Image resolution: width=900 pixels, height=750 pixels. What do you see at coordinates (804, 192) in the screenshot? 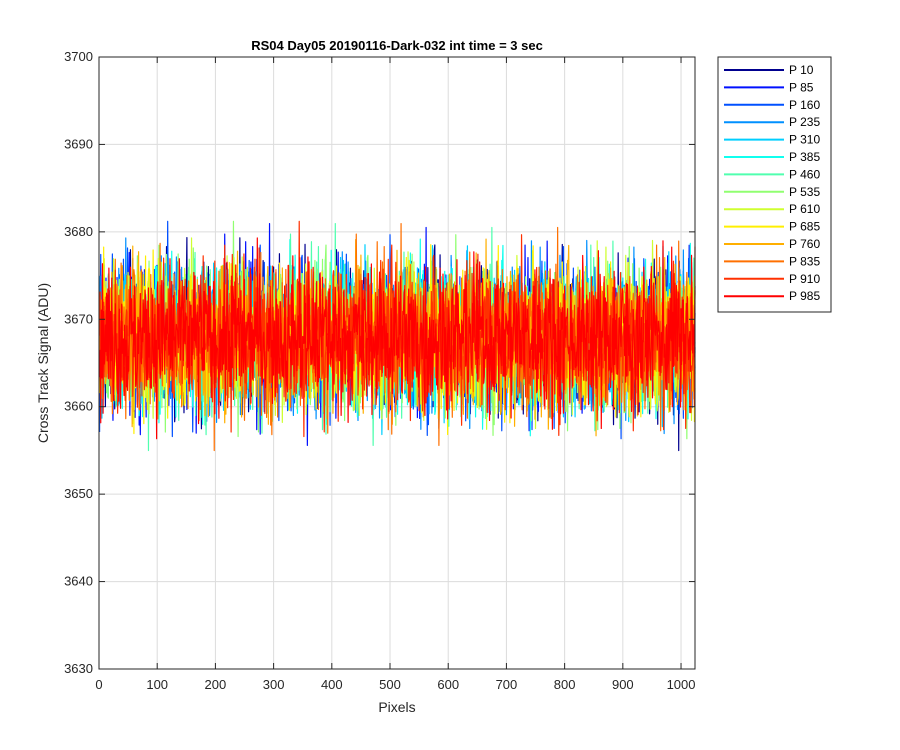
I see `legend-label: P 535` at bounding box center [804, 192].